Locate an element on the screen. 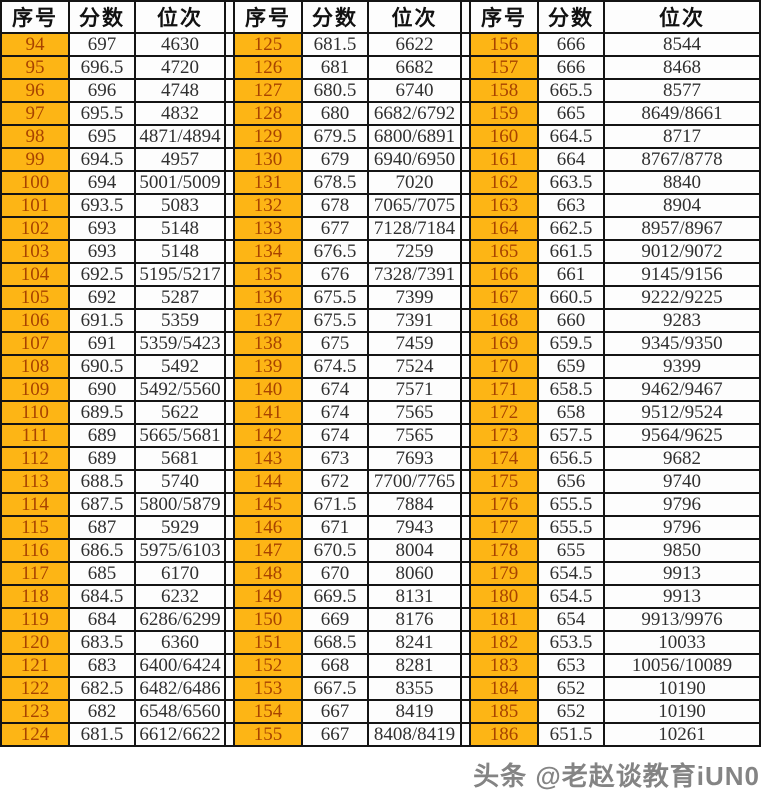  cell-serial: 118 is located at coordinates (35, 596).